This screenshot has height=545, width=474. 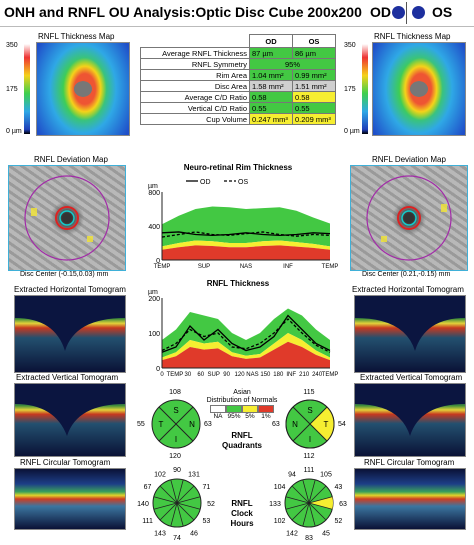 What do you see at coordinates (240, 375) in the screenshot?
I see `x-tick-label: 120` at bounding box center [240, 375].